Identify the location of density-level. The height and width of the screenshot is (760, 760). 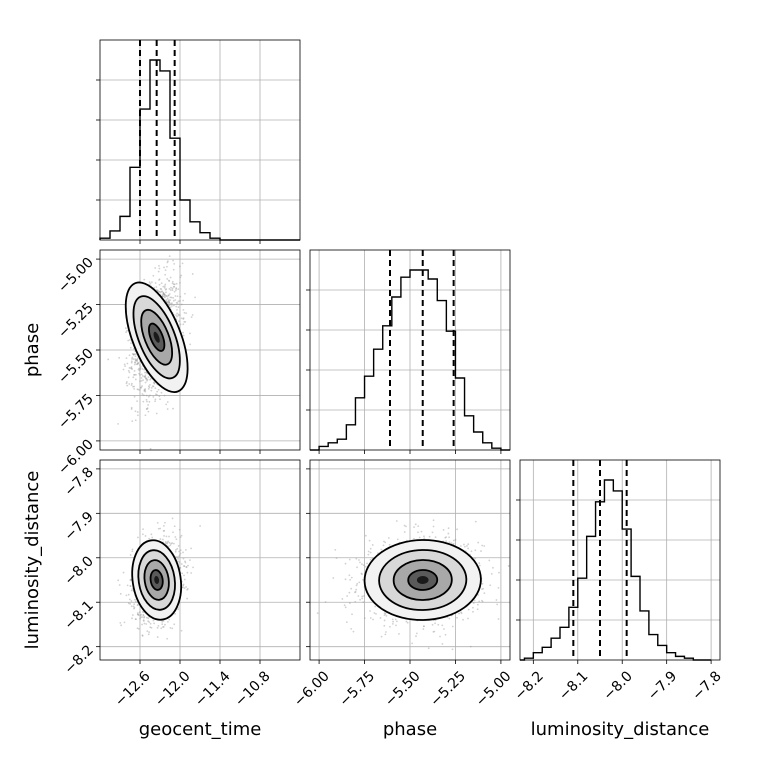
(156, 337).